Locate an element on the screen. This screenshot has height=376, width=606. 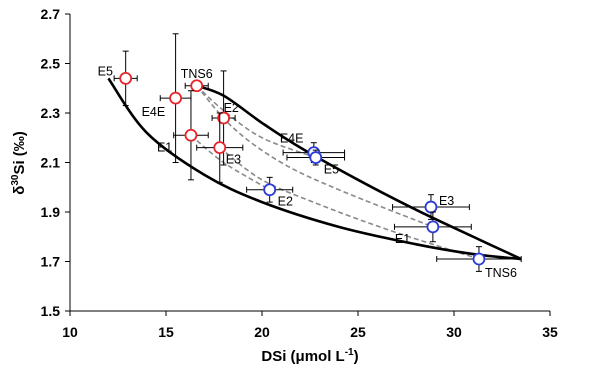
x-tick-label: 20 is located at coordinates (262, 332).